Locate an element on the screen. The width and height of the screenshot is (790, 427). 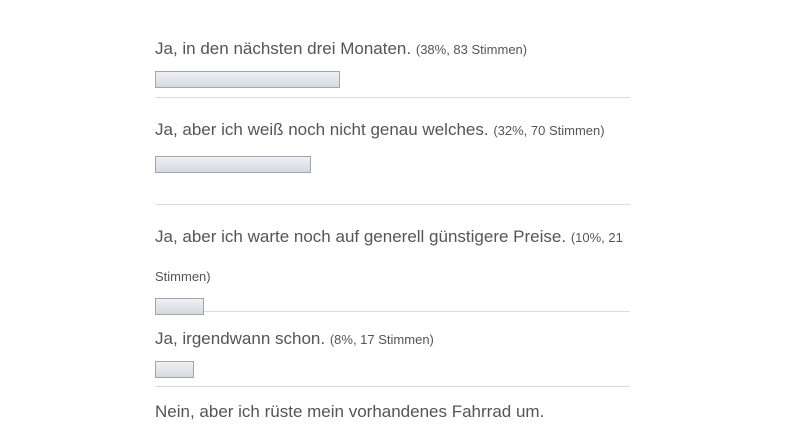
option-result: (10%, 21 Stimmen) is located at coordinates (389, 257).